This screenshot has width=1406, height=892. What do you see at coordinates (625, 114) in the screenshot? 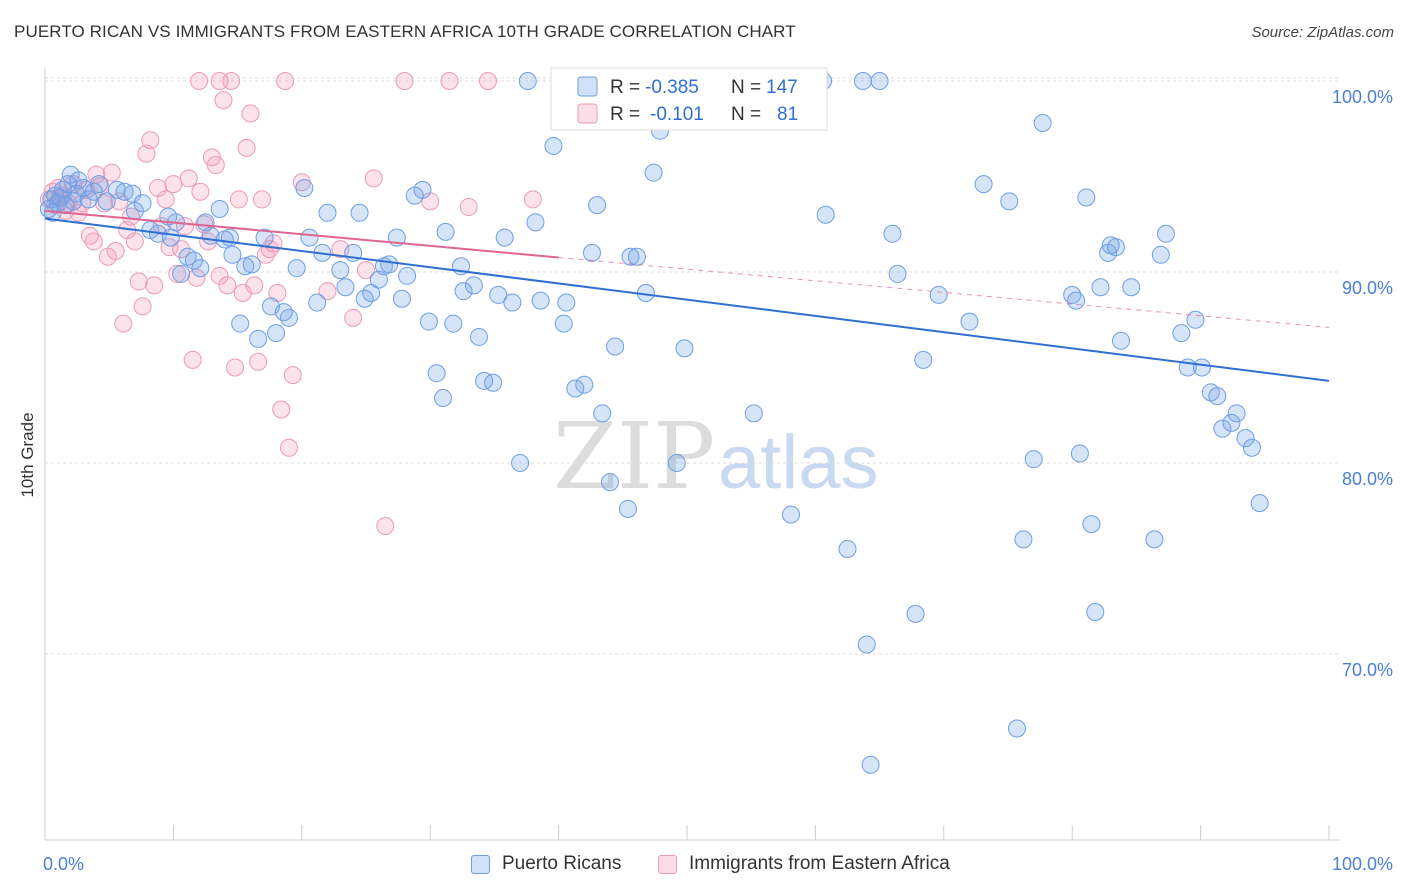
I see `stats-legend-pink-r-label: R =` at bounding box center [625, 114].